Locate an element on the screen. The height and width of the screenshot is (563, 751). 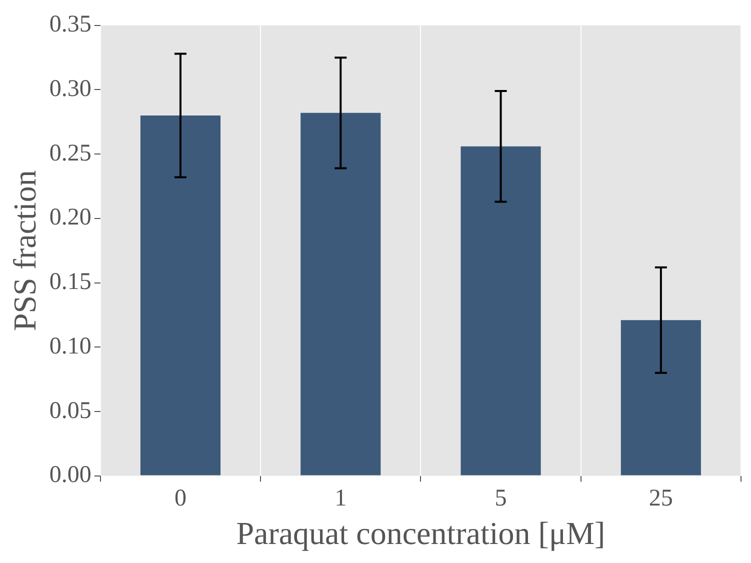
y-tick-label: 0.25 is located at coordinates (70, 153).